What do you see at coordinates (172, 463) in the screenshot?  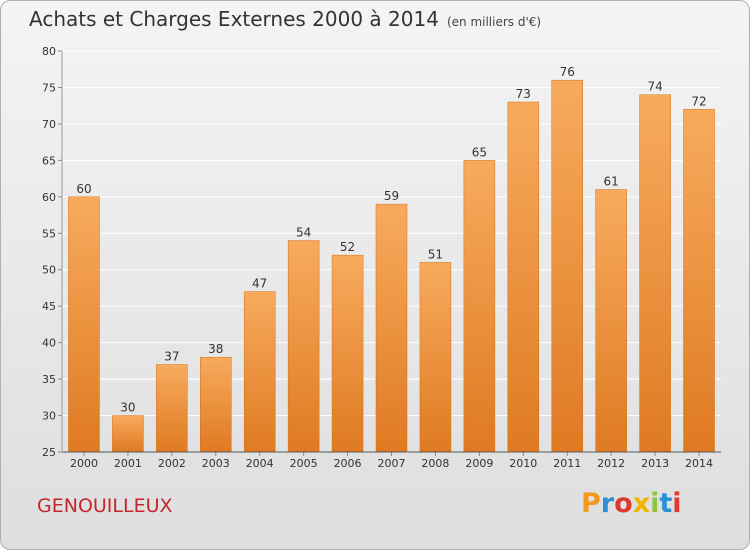 I see `x-tick-label: 2002` at bounding box center [172, 463].